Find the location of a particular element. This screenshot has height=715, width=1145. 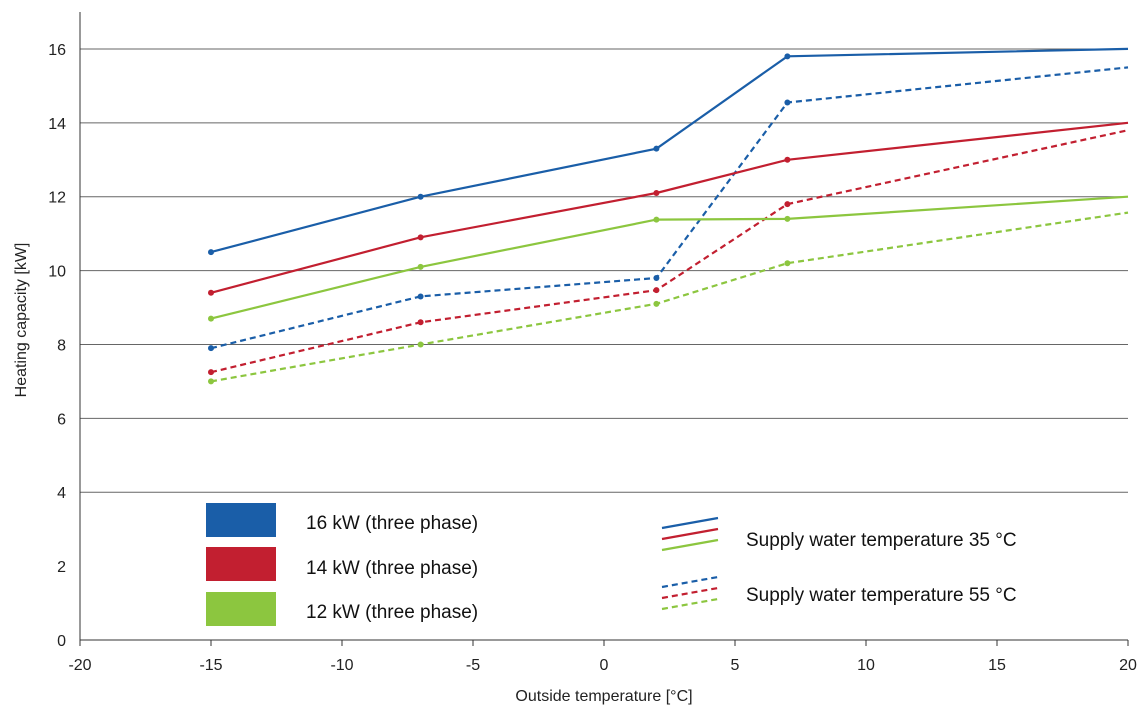

legend-swatch-12kw is located at coordinates (241, 609).